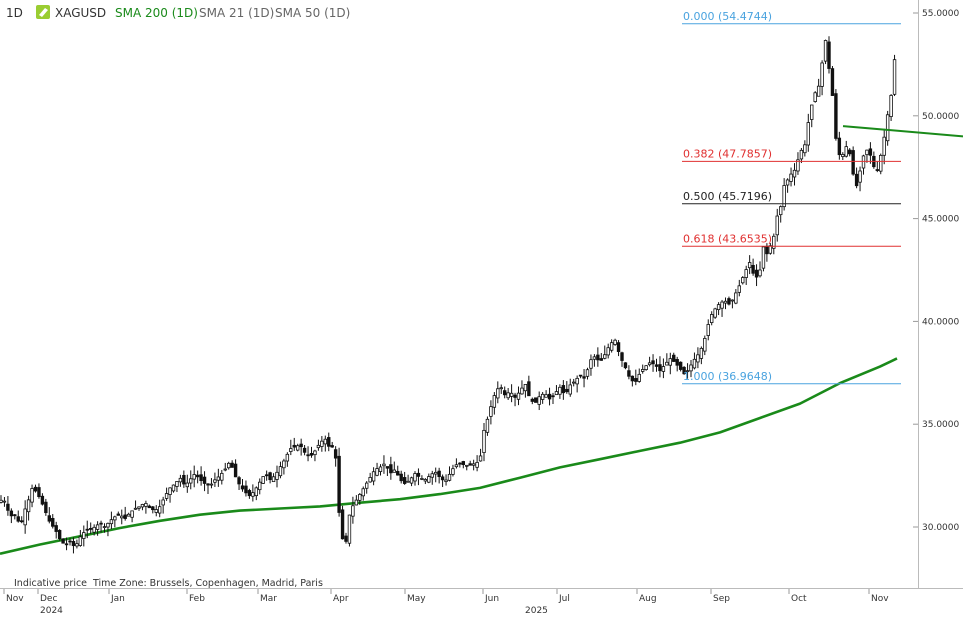 The image size is (963, 621). What do you see at coordinates (791, 17) in the screenshot?
I see `fib-level: 0.000 (54.4744)` at bounding box center [791, 17].